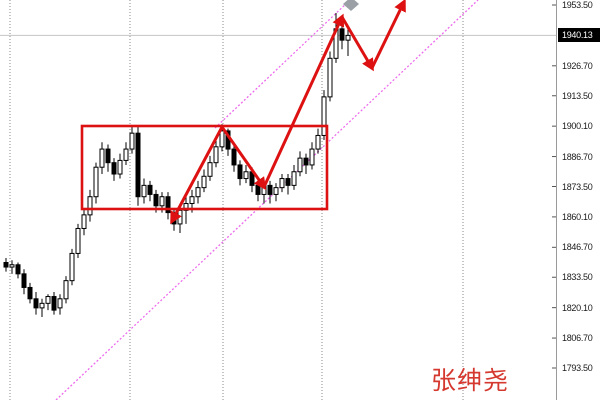 The width and height of the screenshot is (600, 400). Describe the element at coordinates (470, 381) in the screenshot. I see `watermark-signature: 张绅尧` at that location.